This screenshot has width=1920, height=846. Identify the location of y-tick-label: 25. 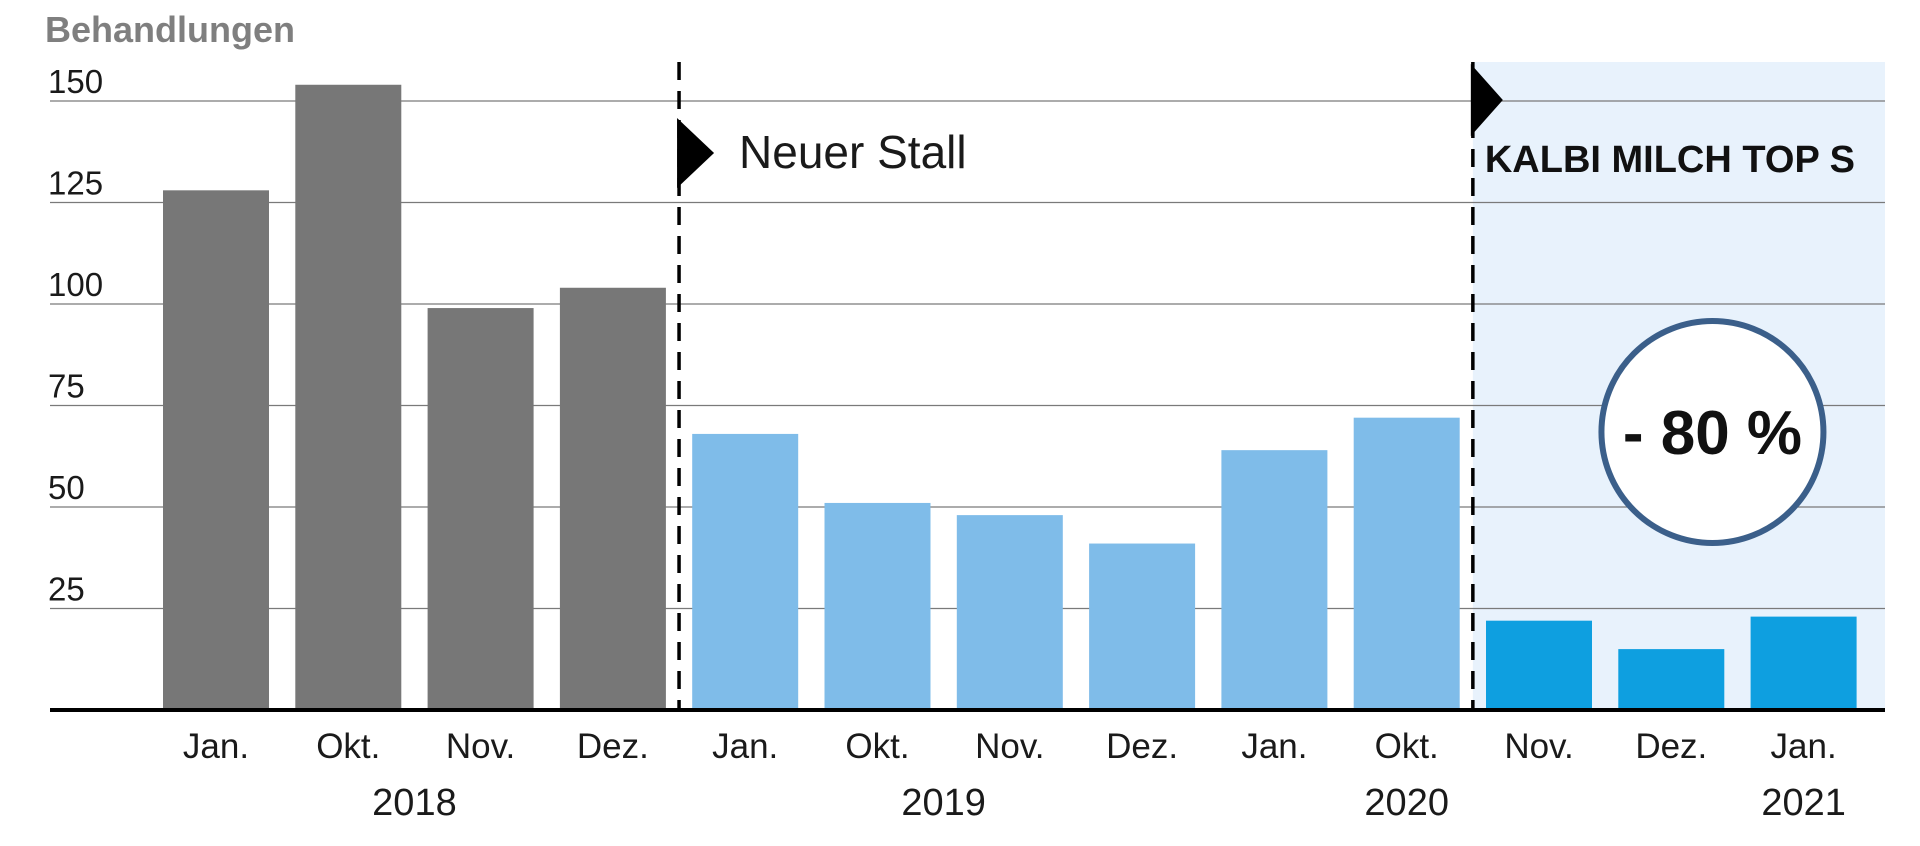
(66, 589).